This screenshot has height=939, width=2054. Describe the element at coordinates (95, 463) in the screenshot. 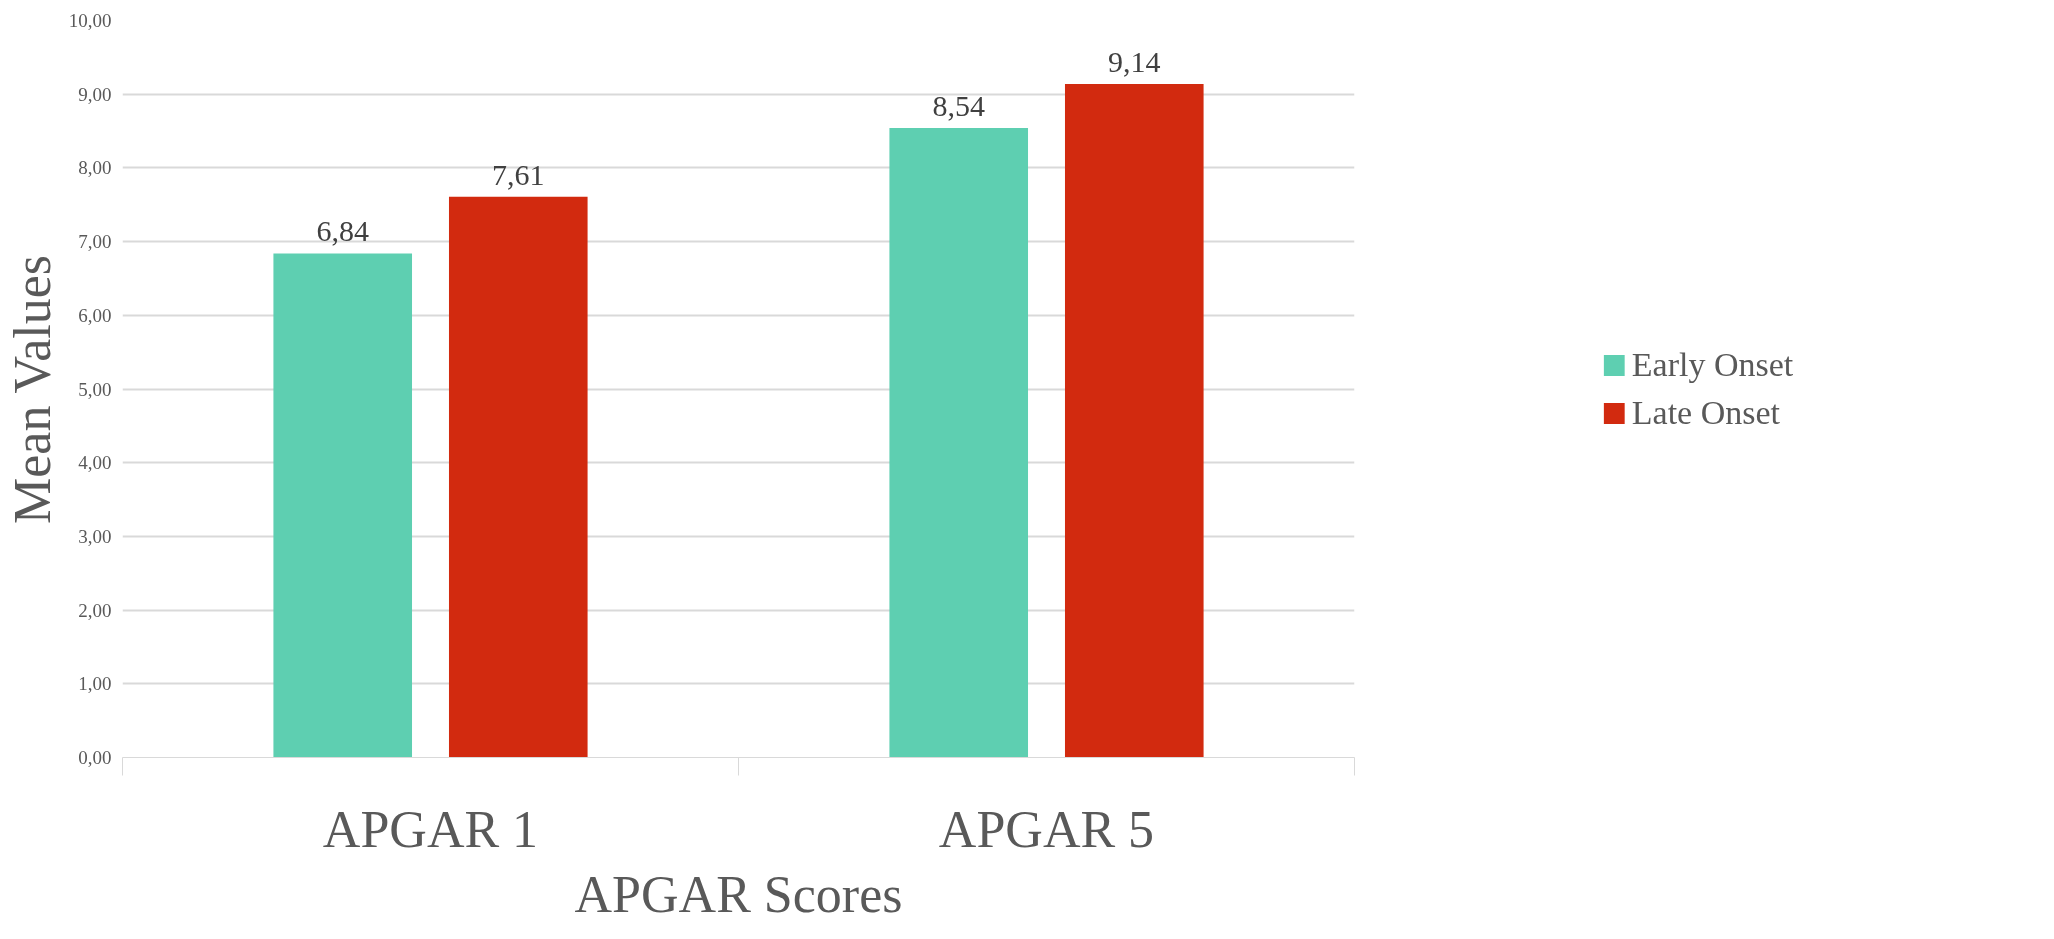

I see `y-tick-label: 4,00` at that location.